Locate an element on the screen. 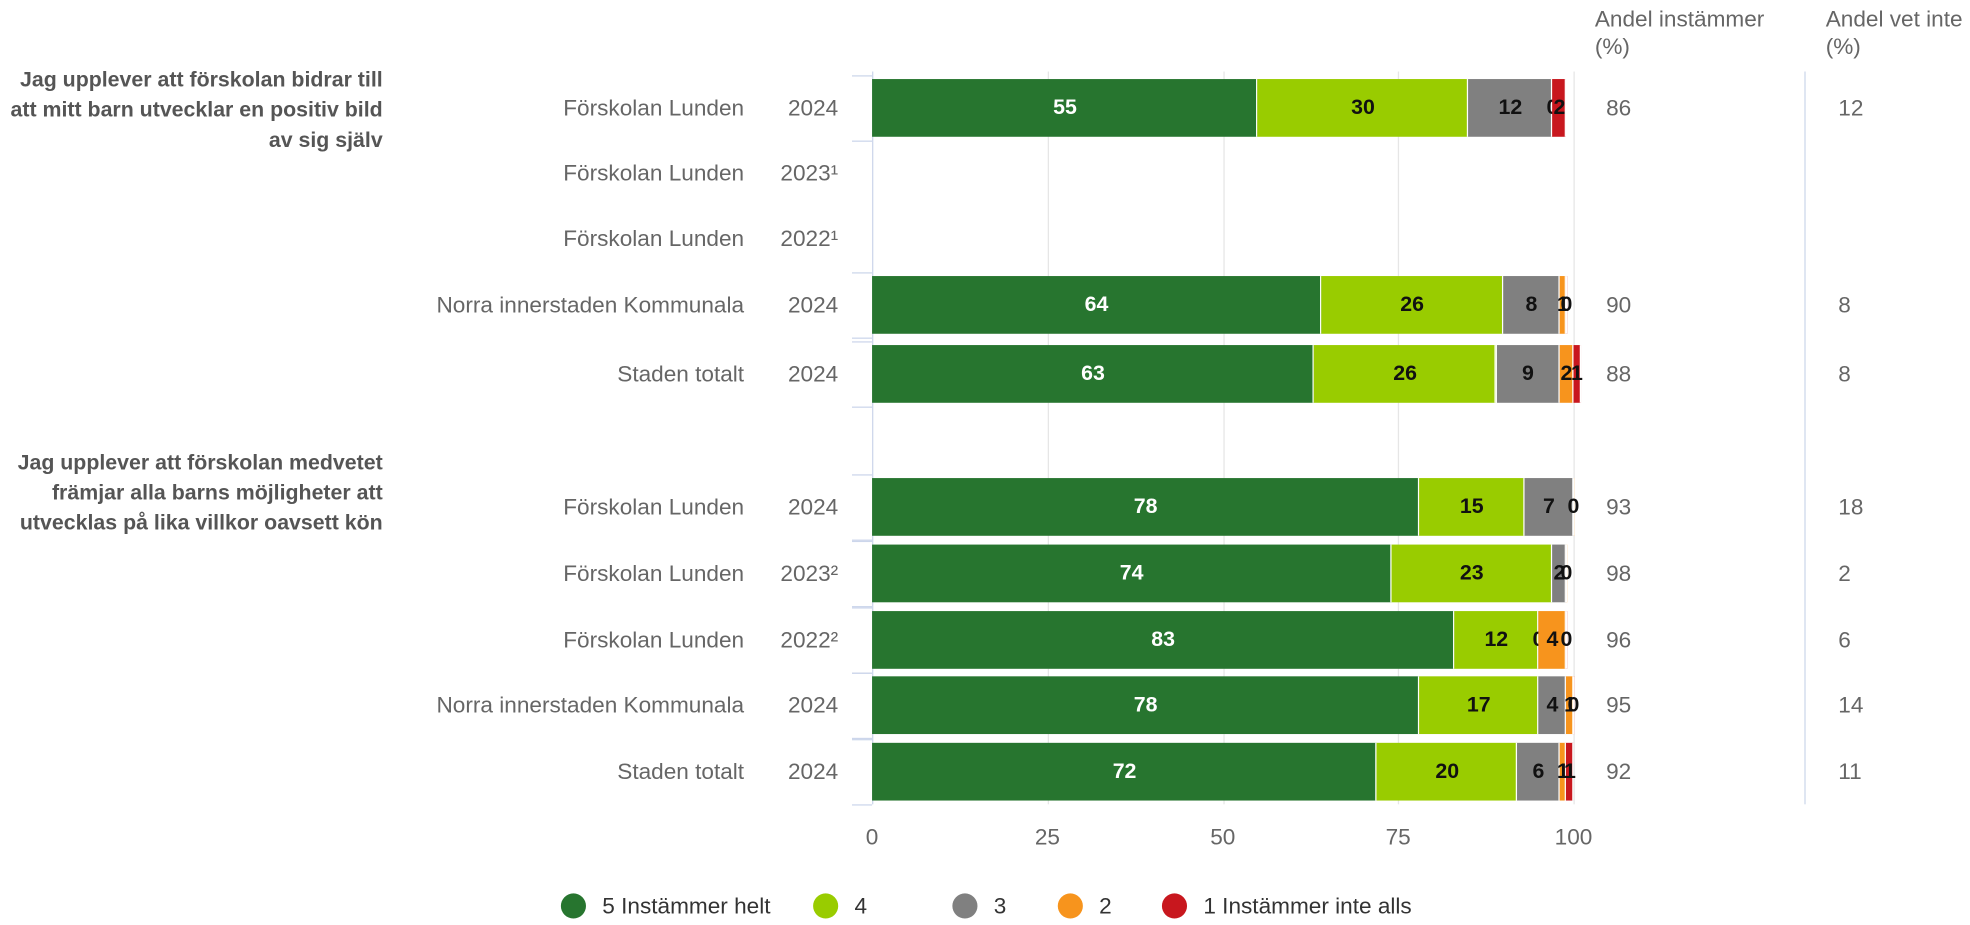 The height and width of the screenshot is (925, 1970). data-label: 64 is located at coordinates (1096, 304).